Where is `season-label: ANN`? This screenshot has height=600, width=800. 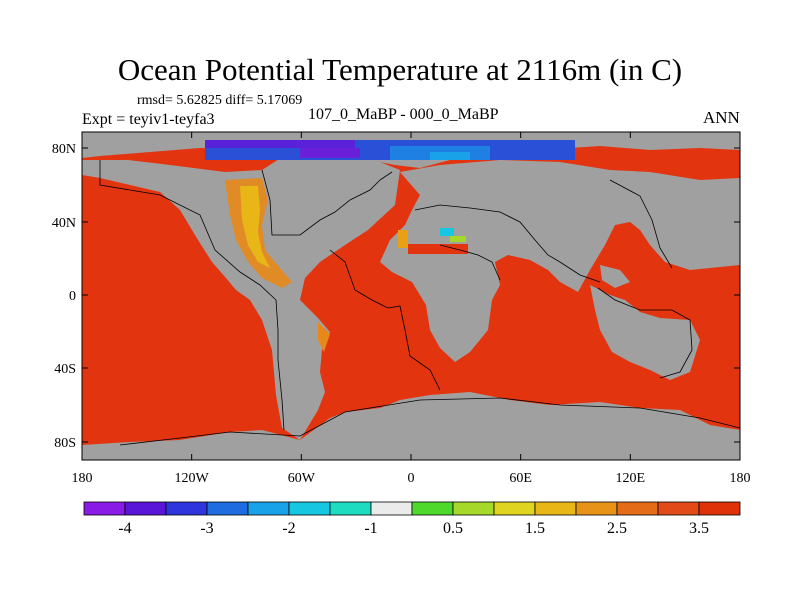
season-label: ANN is located at coordinates (721, 117).